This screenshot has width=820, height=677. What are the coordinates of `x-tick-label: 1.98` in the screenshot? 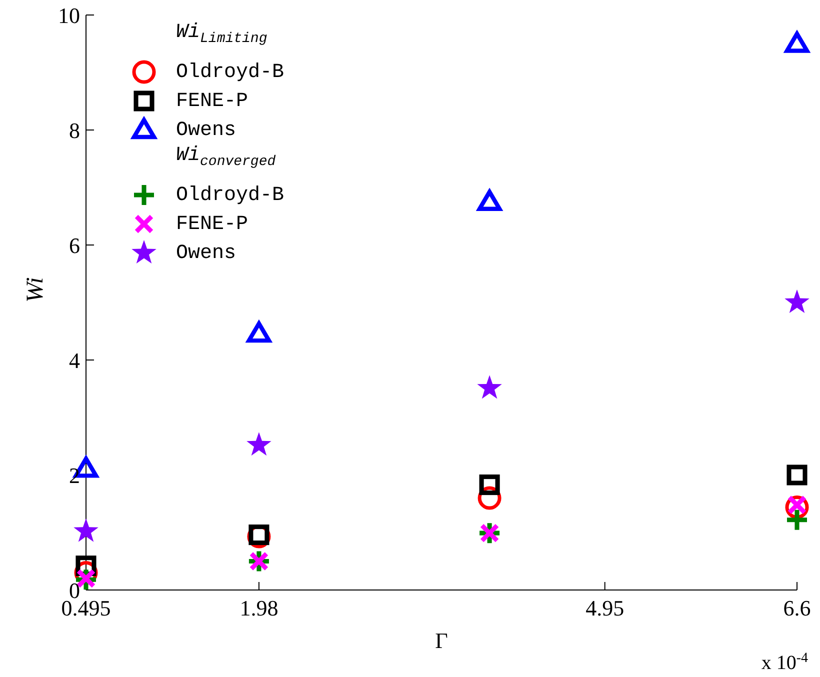 It's located at (259, 608).